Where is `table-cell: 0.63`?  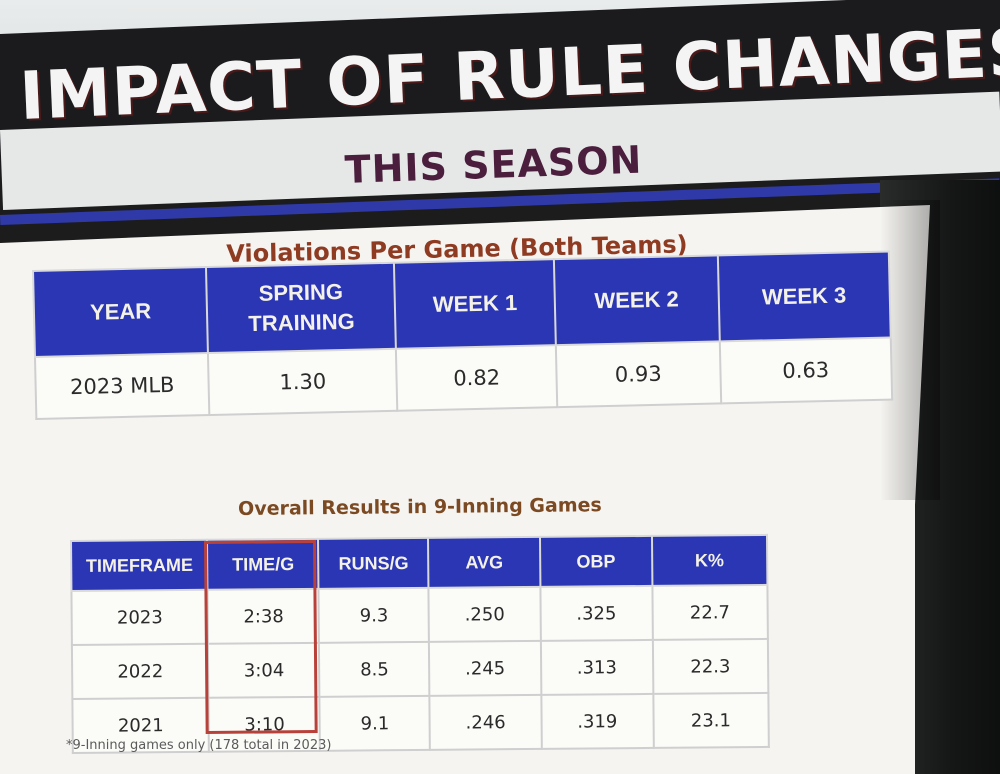 table-cell: 0.63 is located at coordinates (806, 370).